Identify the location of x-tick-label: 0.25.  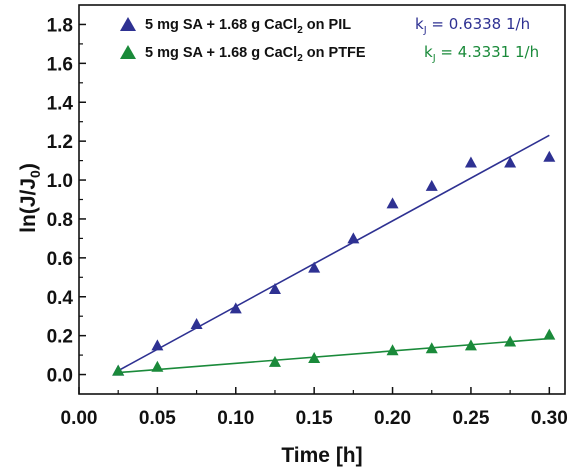
(470, 418).